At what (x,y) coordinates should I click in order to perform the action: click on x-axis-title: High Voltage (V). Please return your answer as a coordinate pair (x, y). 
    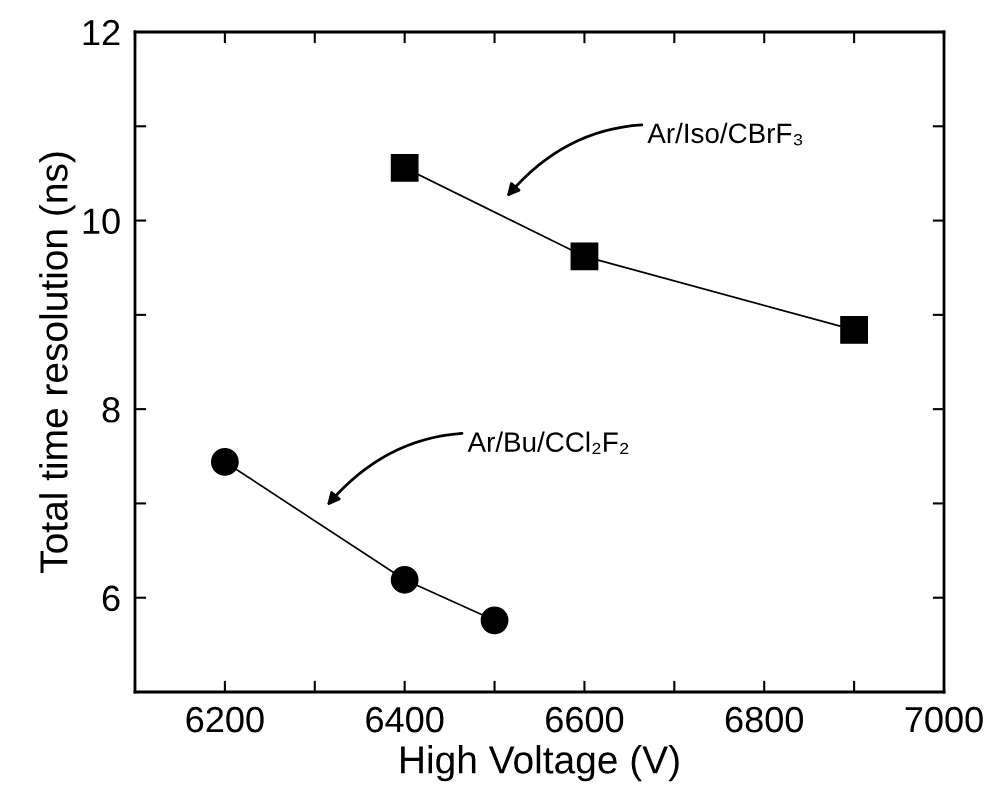
    Looking at the image, I should click on (540, 763).